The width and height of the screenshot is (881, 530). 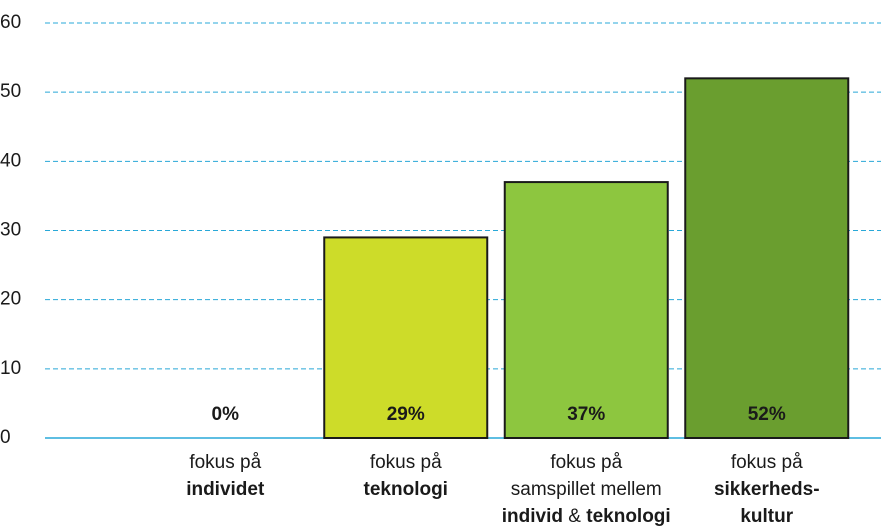 What do you see at coordinates (226, 414) in the screenshot?
I see `value-label: 0%` at bounding box center [226, 414].